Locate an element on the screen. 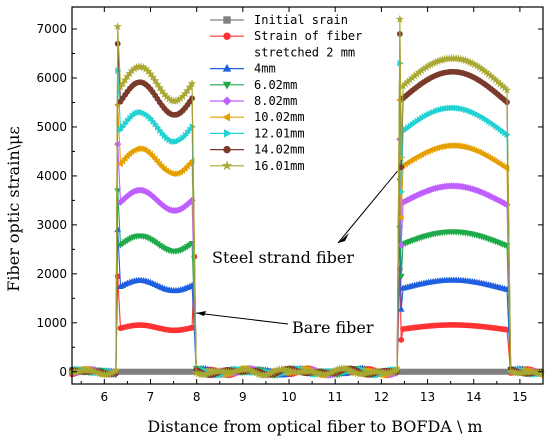 Image resolution: width=550 pixels, height=441 pixels. y-tick-label: 1000 is located at coordinates (51, 323).